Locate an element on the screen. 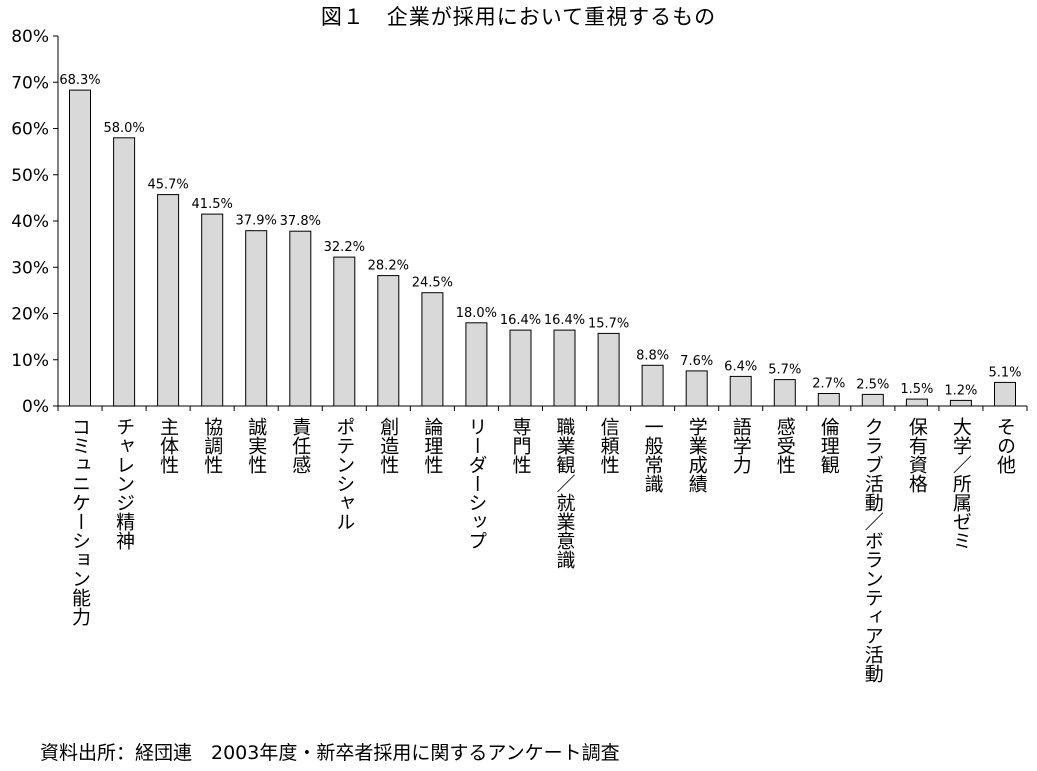 The image size is (1037, 771). data-label: 2.5% is located at coordinates (872, 384).